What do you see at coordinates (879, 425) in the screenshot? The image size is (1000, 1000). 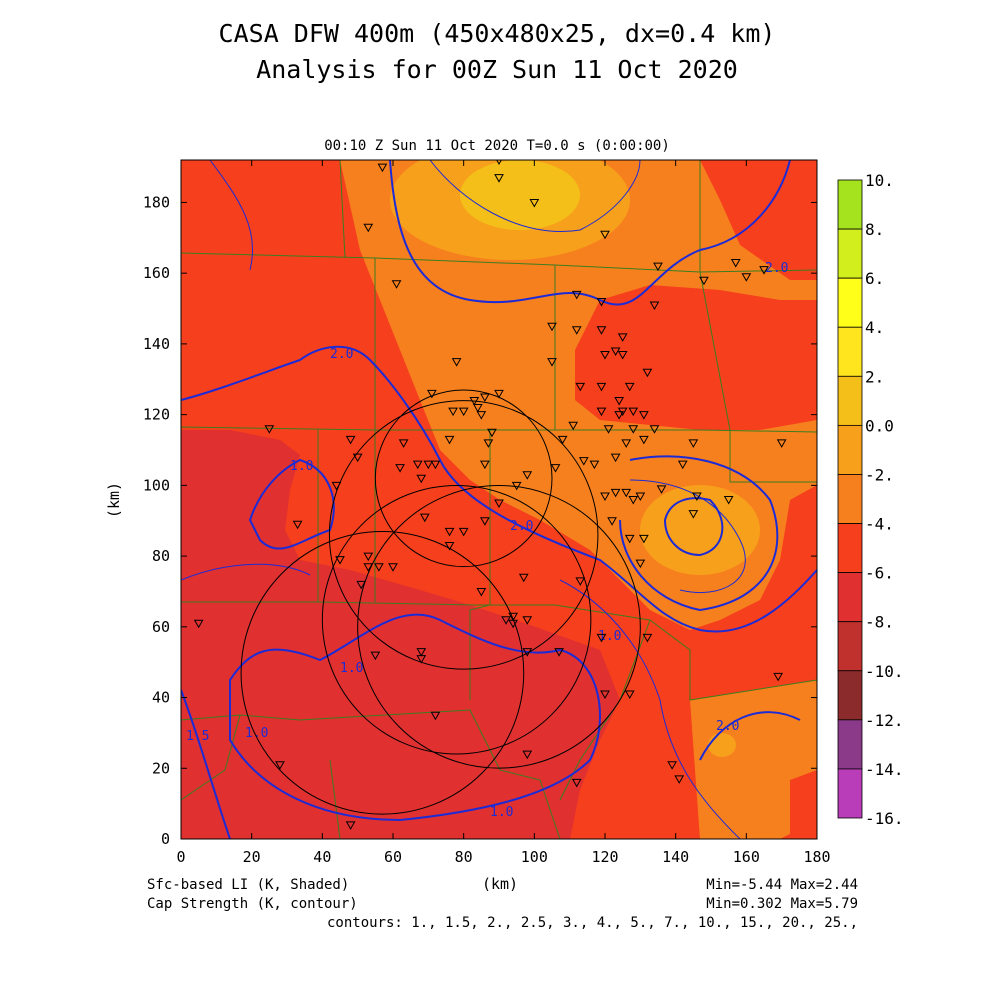 I see `colorbar-label: 0.0` at bounding box center [879, 425].